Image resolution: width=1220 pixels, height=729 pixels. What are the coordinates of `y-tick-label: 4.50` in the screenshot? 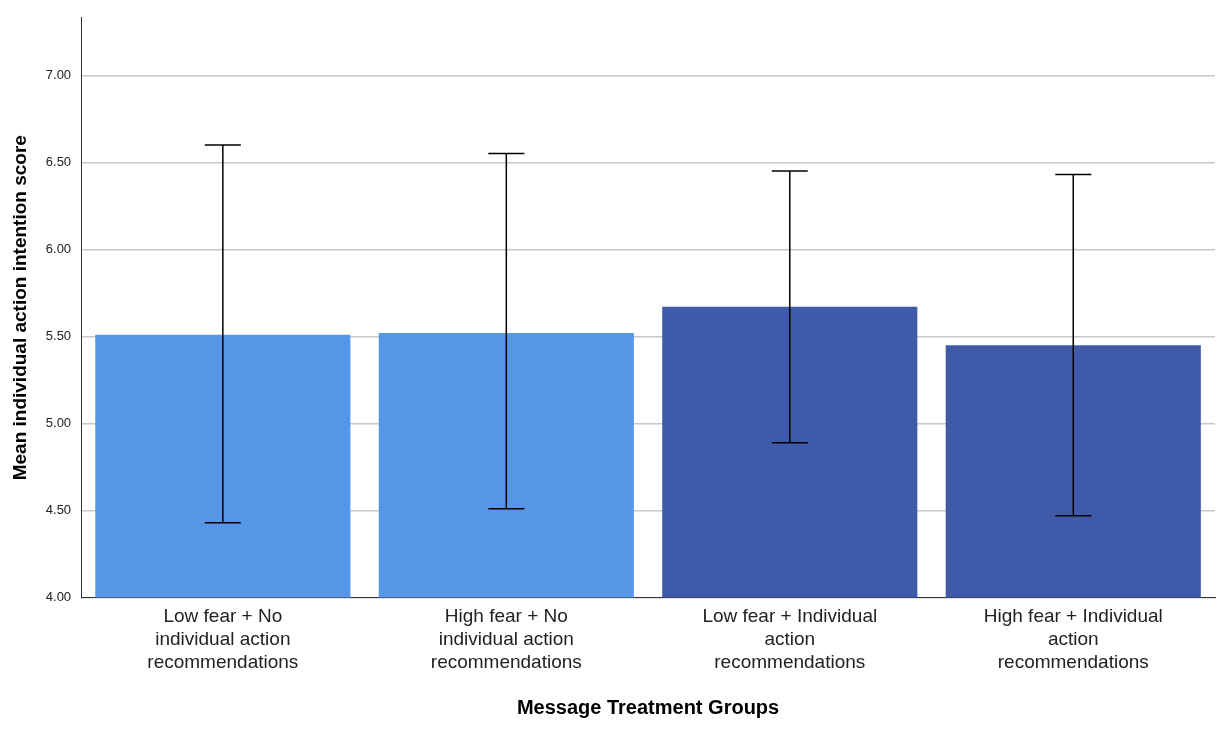 It's located at (58, 510).